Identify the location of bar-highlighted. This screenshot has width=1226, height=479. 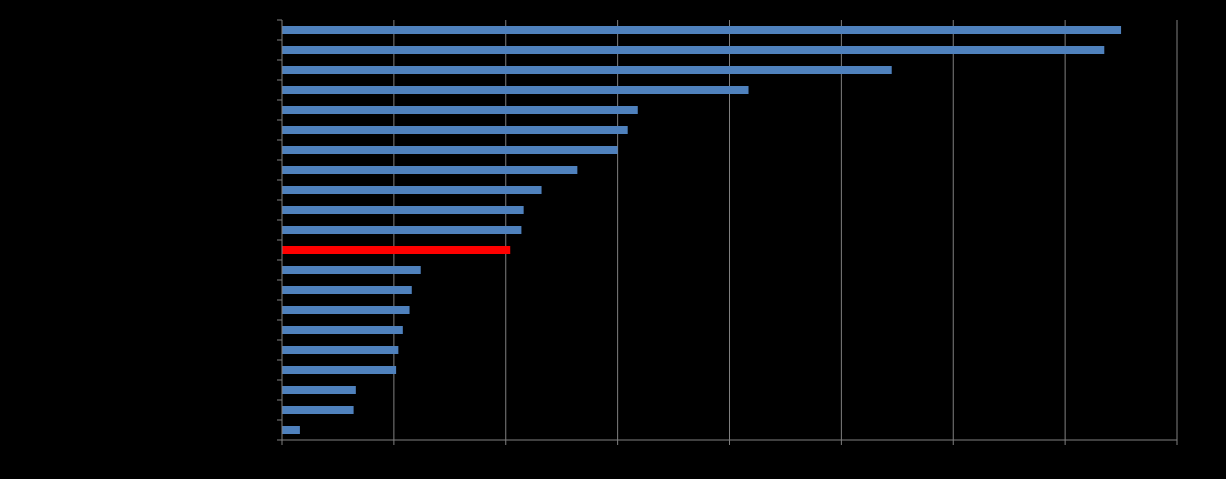
(396, 250).